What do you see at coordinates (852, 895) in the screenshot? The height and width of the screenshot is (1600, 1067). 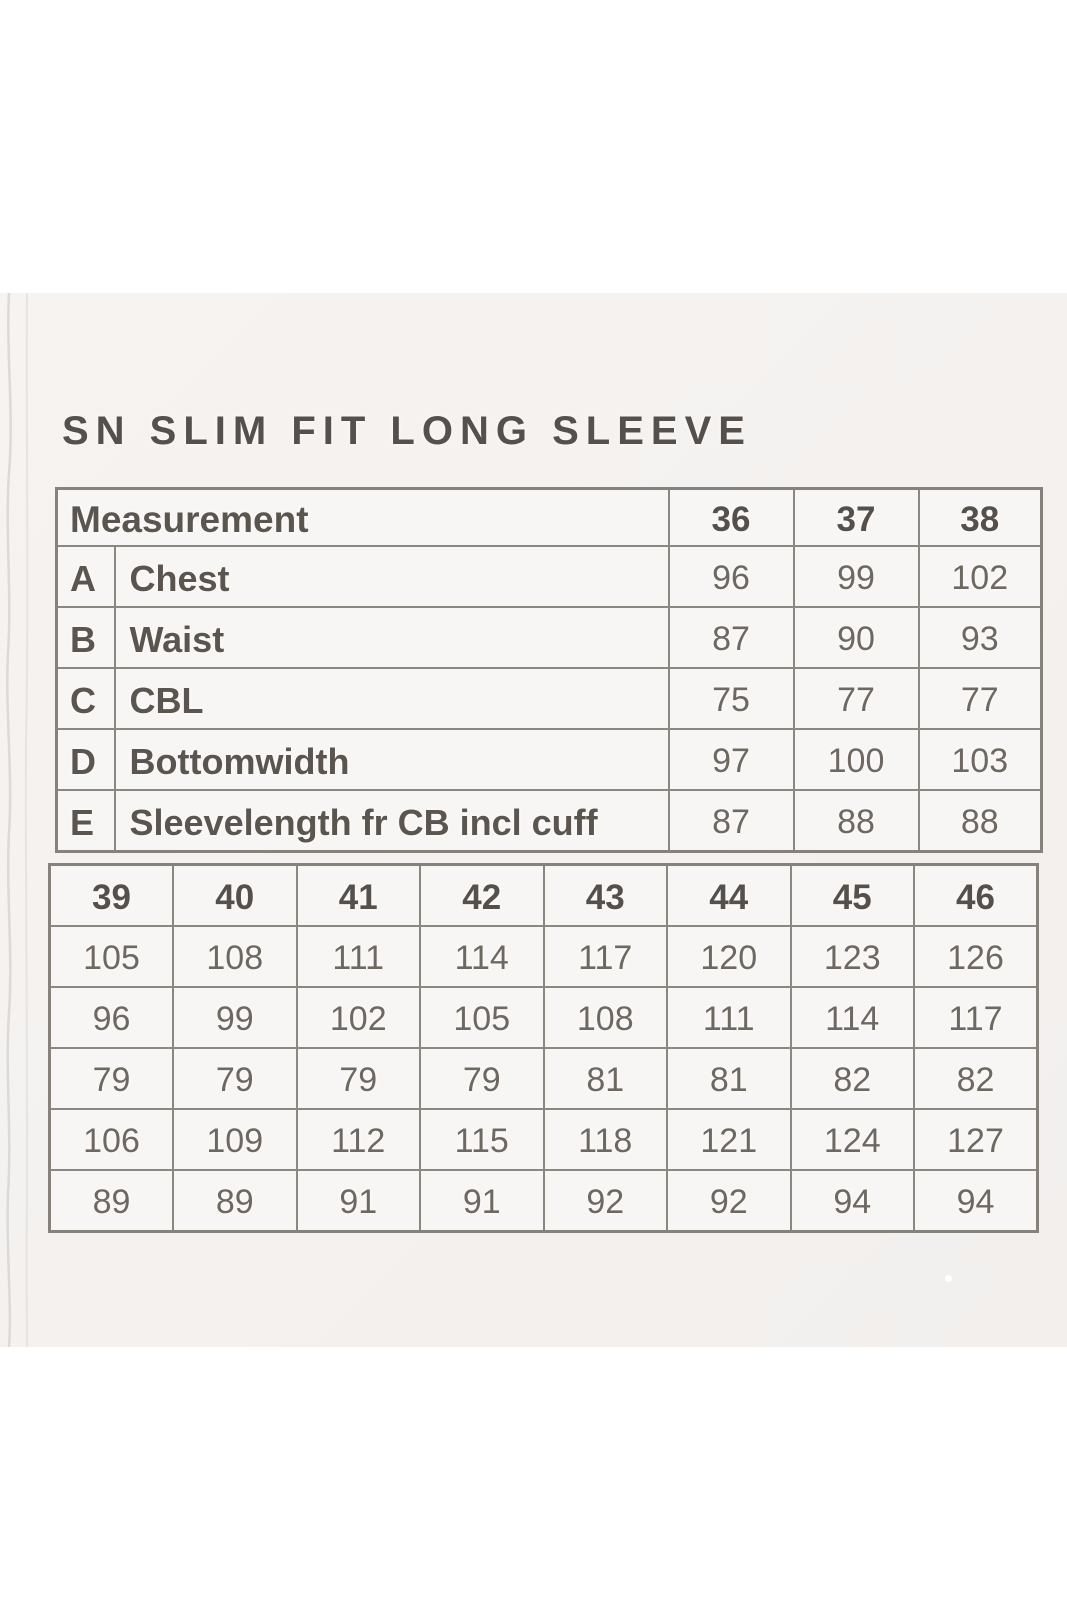 I see `size-col-header: 45` at bounding box center [852, 895].